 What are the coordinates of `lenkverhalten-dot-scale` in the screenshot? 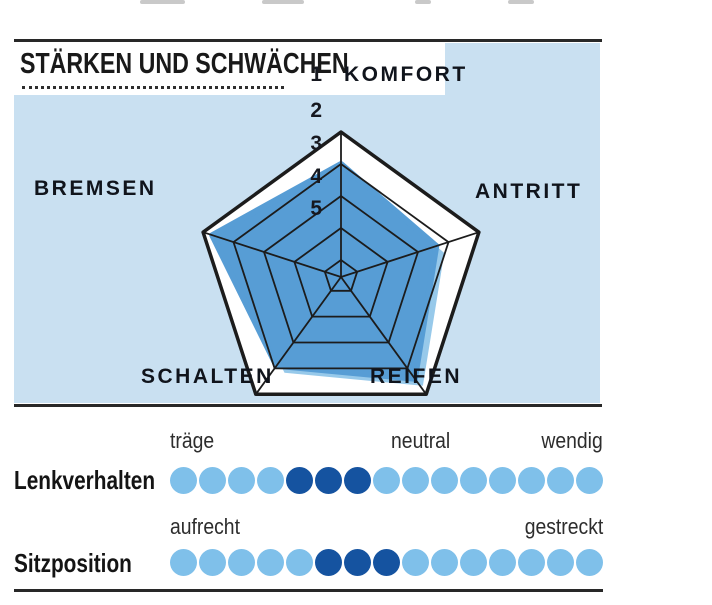 It's located at (386, 480).